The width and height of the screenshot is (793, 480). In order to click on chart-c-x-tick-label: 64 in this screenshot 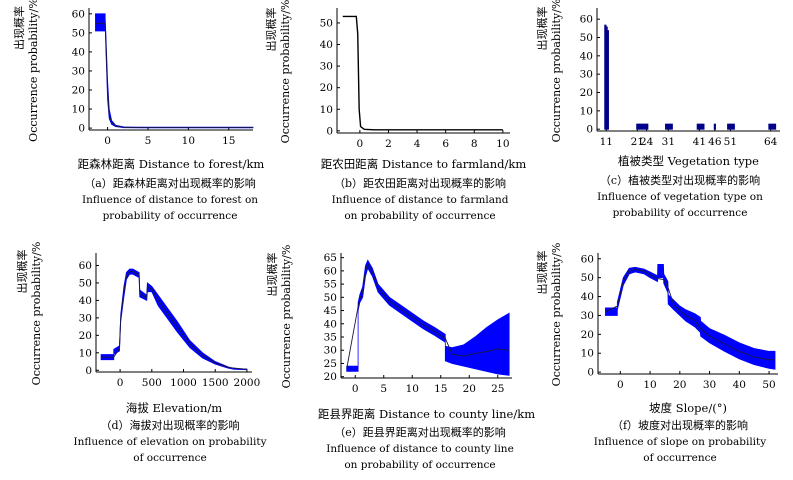, I will do `click(771, 142)`.